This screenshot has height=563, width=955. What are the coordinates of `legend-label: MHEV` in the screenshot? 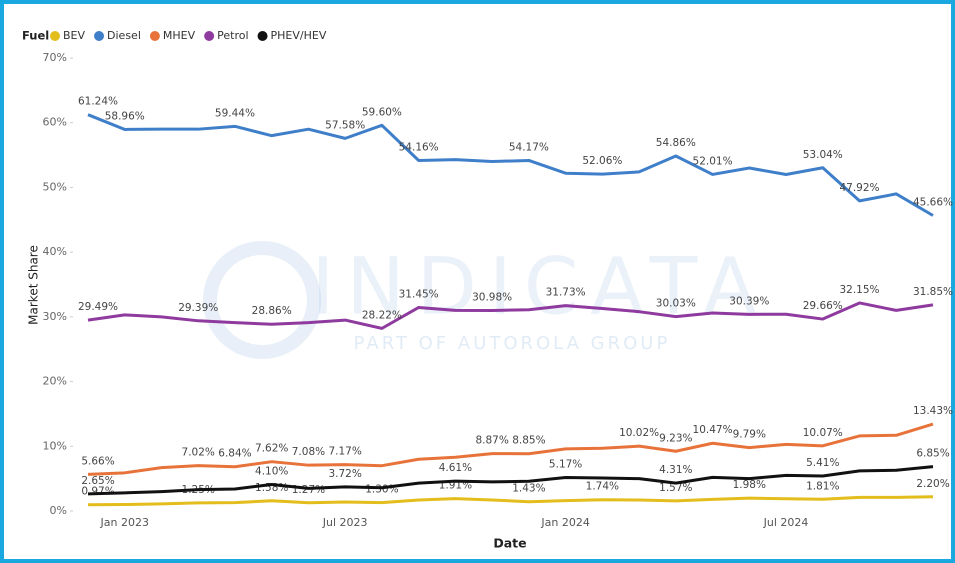 It's located at (179, 35).